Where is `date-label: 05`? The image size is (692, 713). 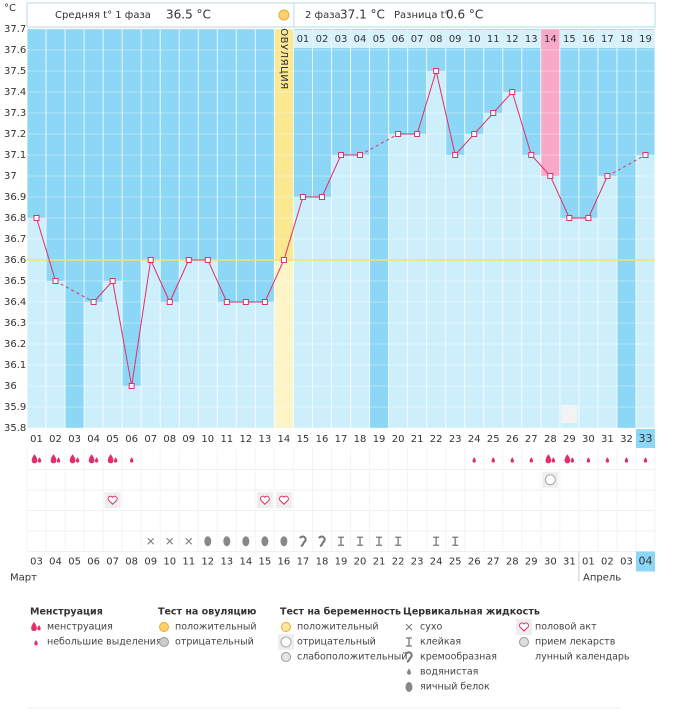
date-label: 05 is located at coordinates (74, 562).